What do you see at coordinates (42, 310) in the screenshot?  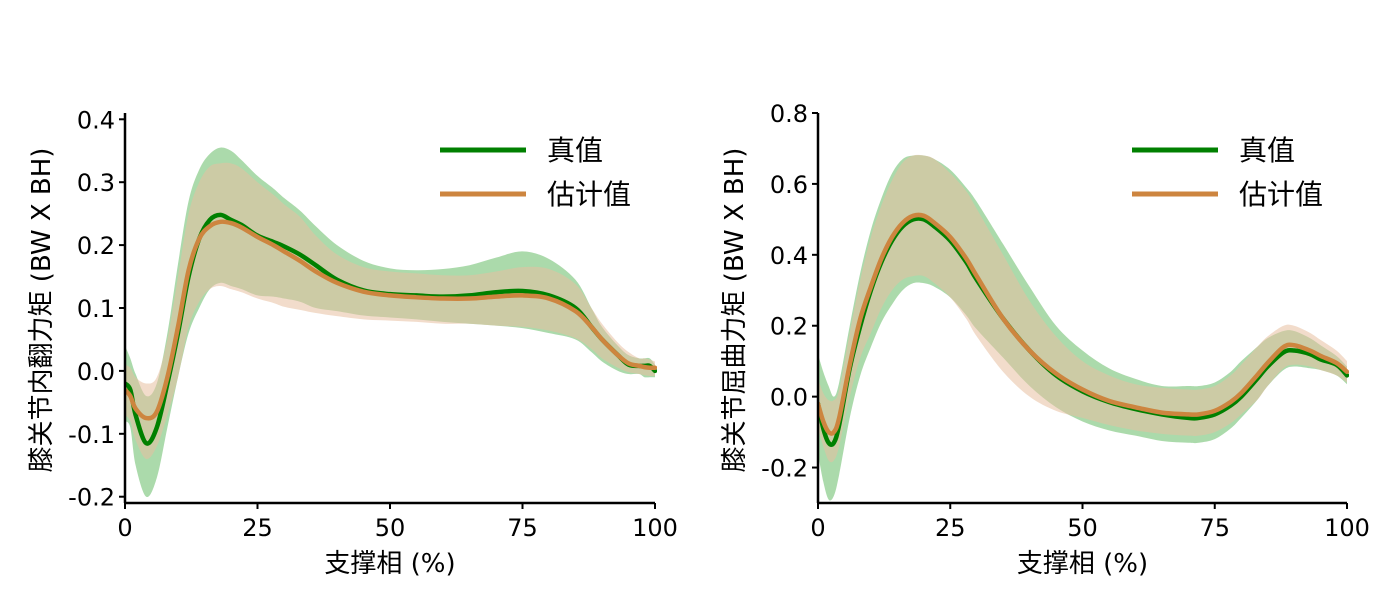 I see `y-axis-label: 膝关节内翻力矩 (BW X BH)` at bounding box center [42, 310].